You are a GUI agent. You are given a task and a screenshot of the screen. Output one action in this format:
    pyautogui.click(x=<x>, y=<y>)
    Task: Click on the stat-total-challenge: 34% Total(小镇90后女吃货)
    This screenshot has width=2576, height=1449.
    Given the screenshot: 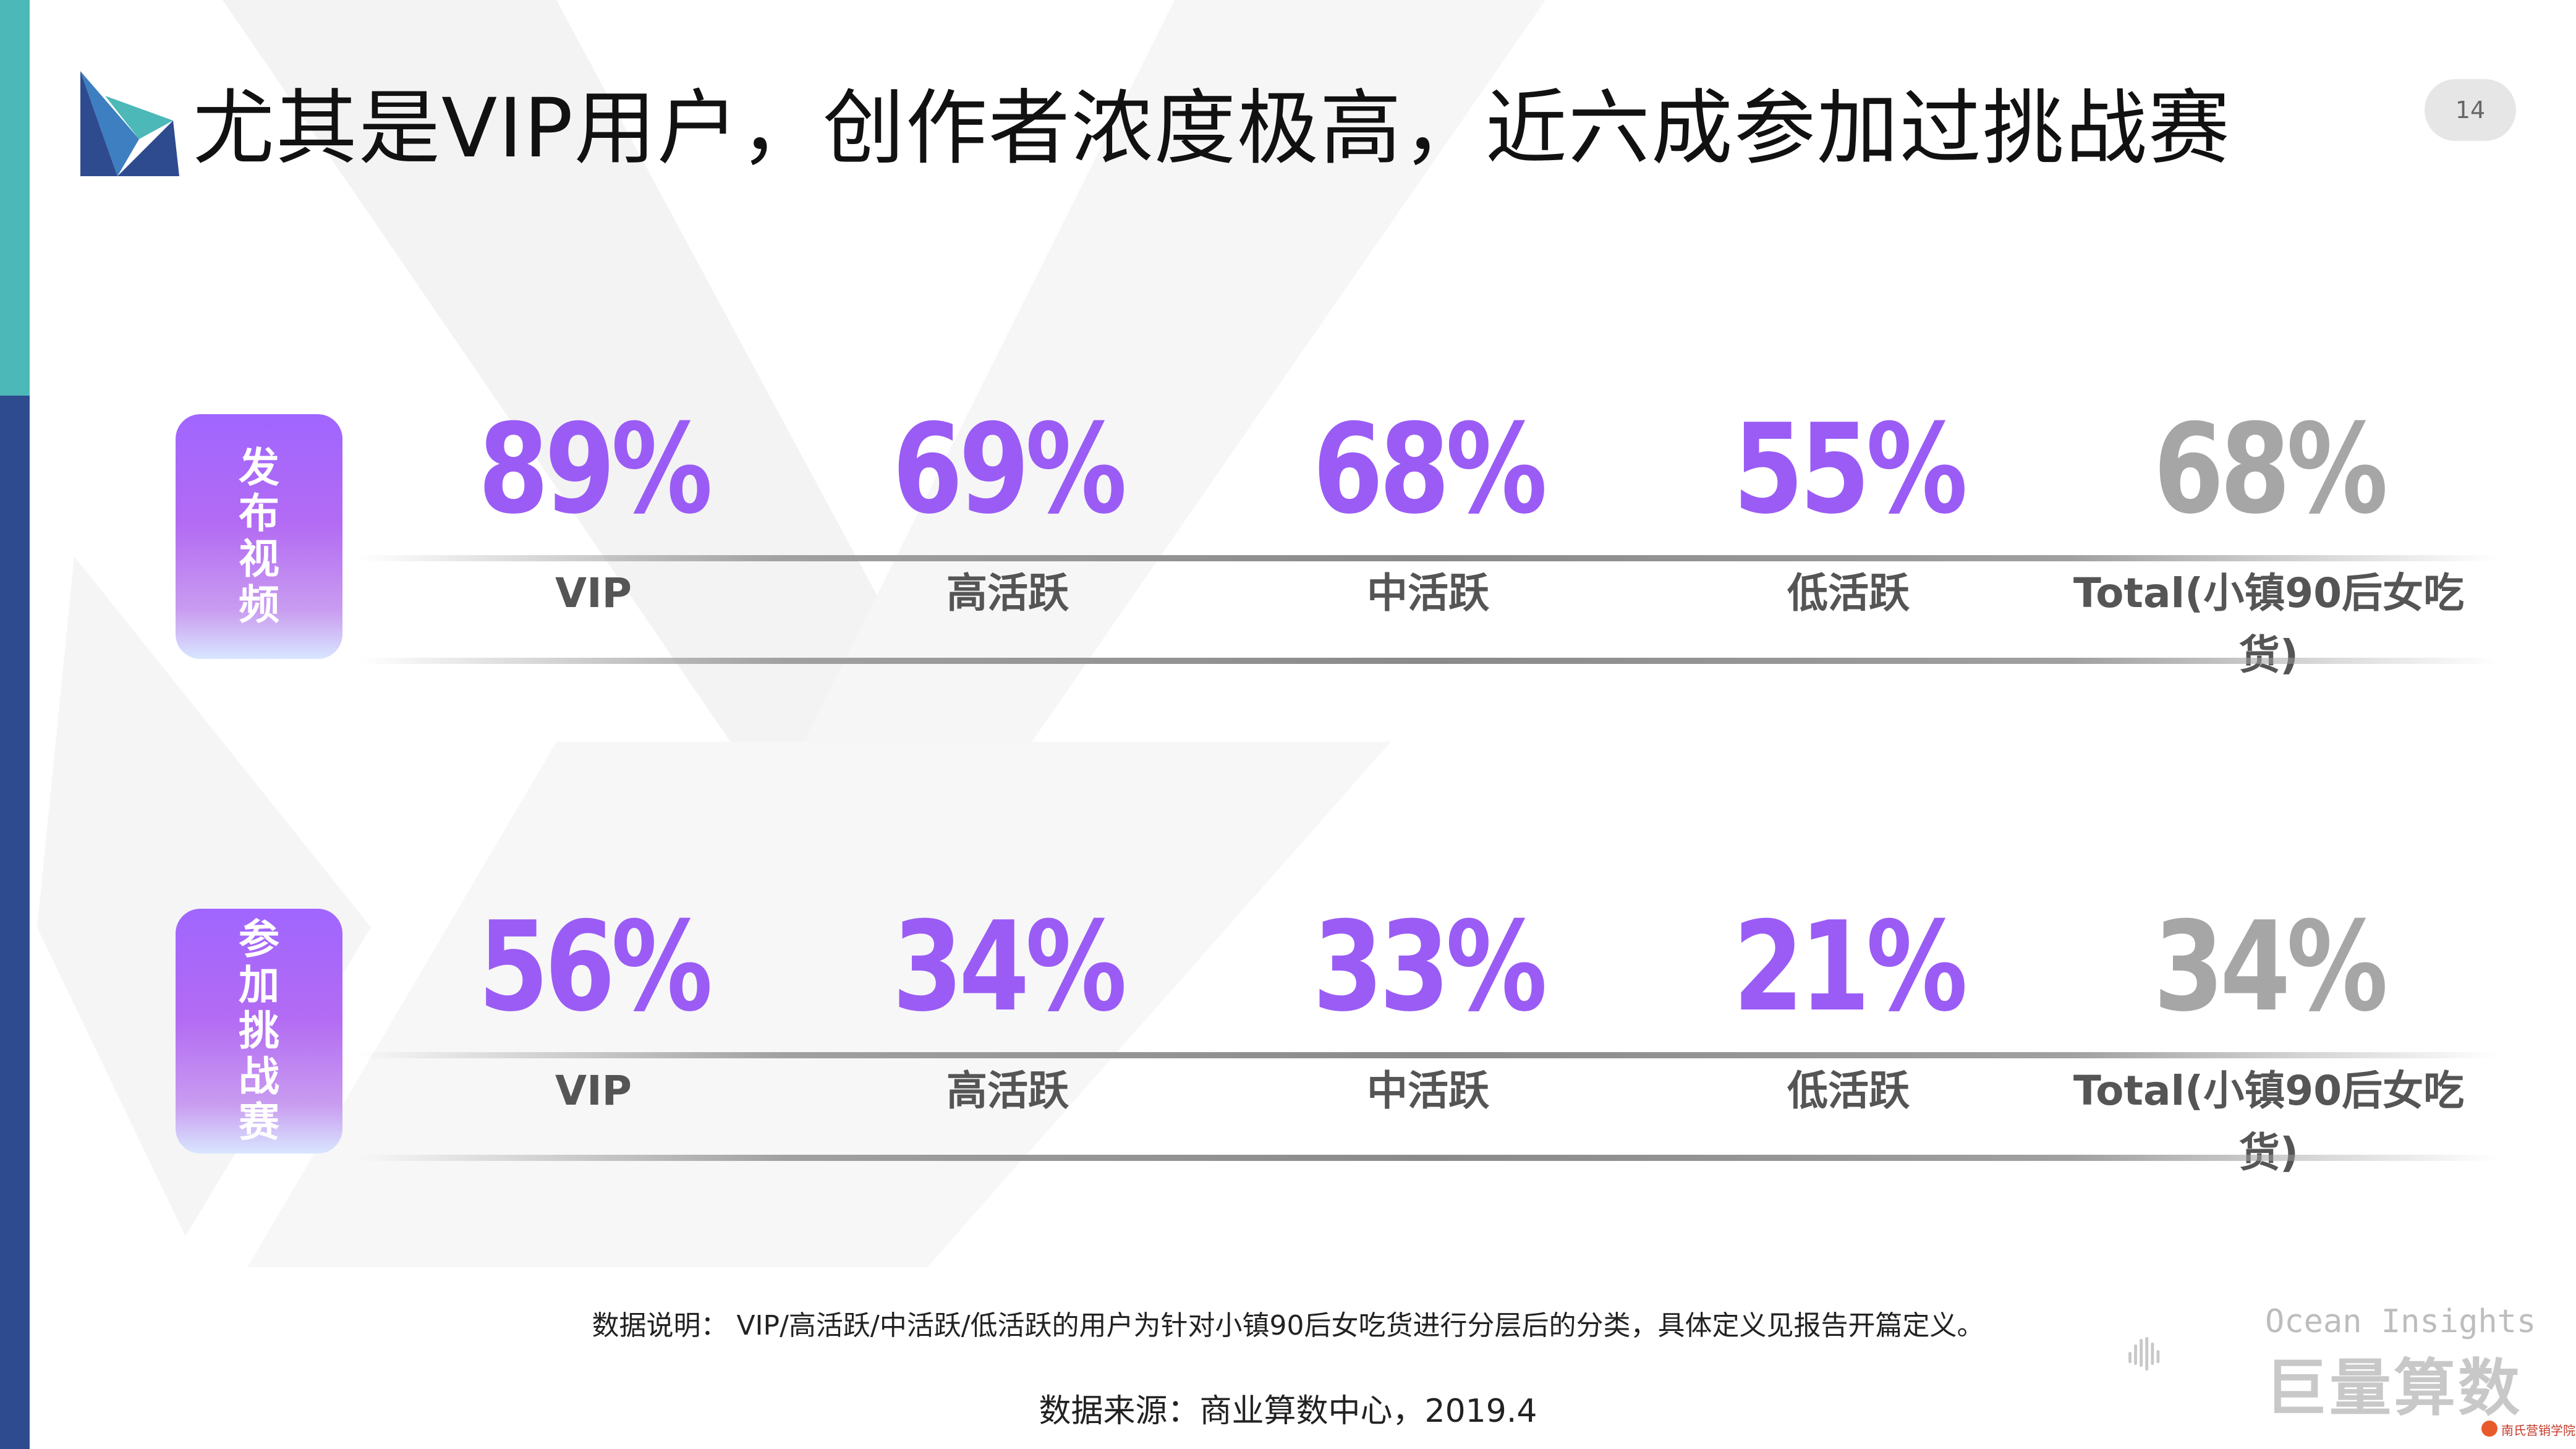 What is the action you would take?
    pyautogui.click(x=2269, y=1041)
    